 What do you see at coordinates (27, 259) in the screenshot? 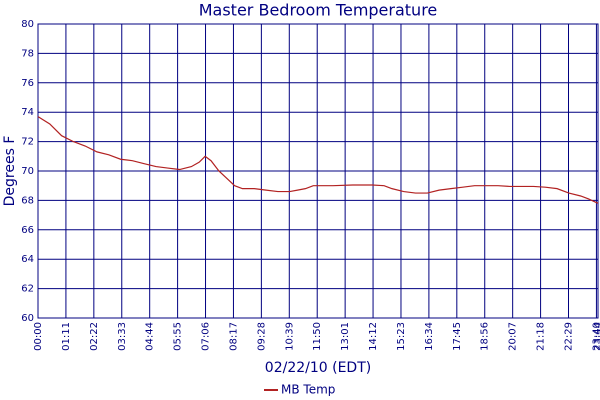
I see `y-tick-label: 64` at bounding box center [27, 259].